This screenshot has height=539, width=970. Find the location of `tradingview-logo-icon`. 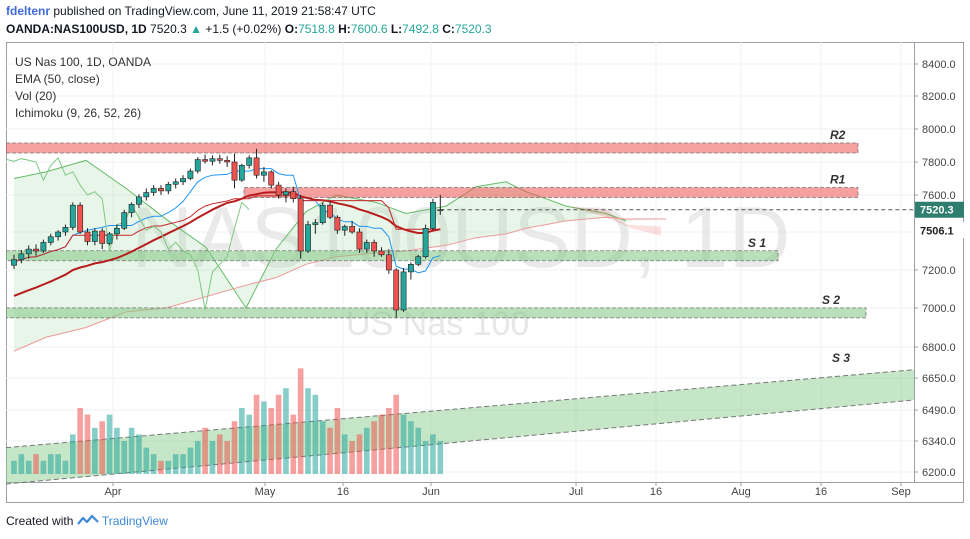

tradingview-logo-icon is located at coordinates (89, 521).